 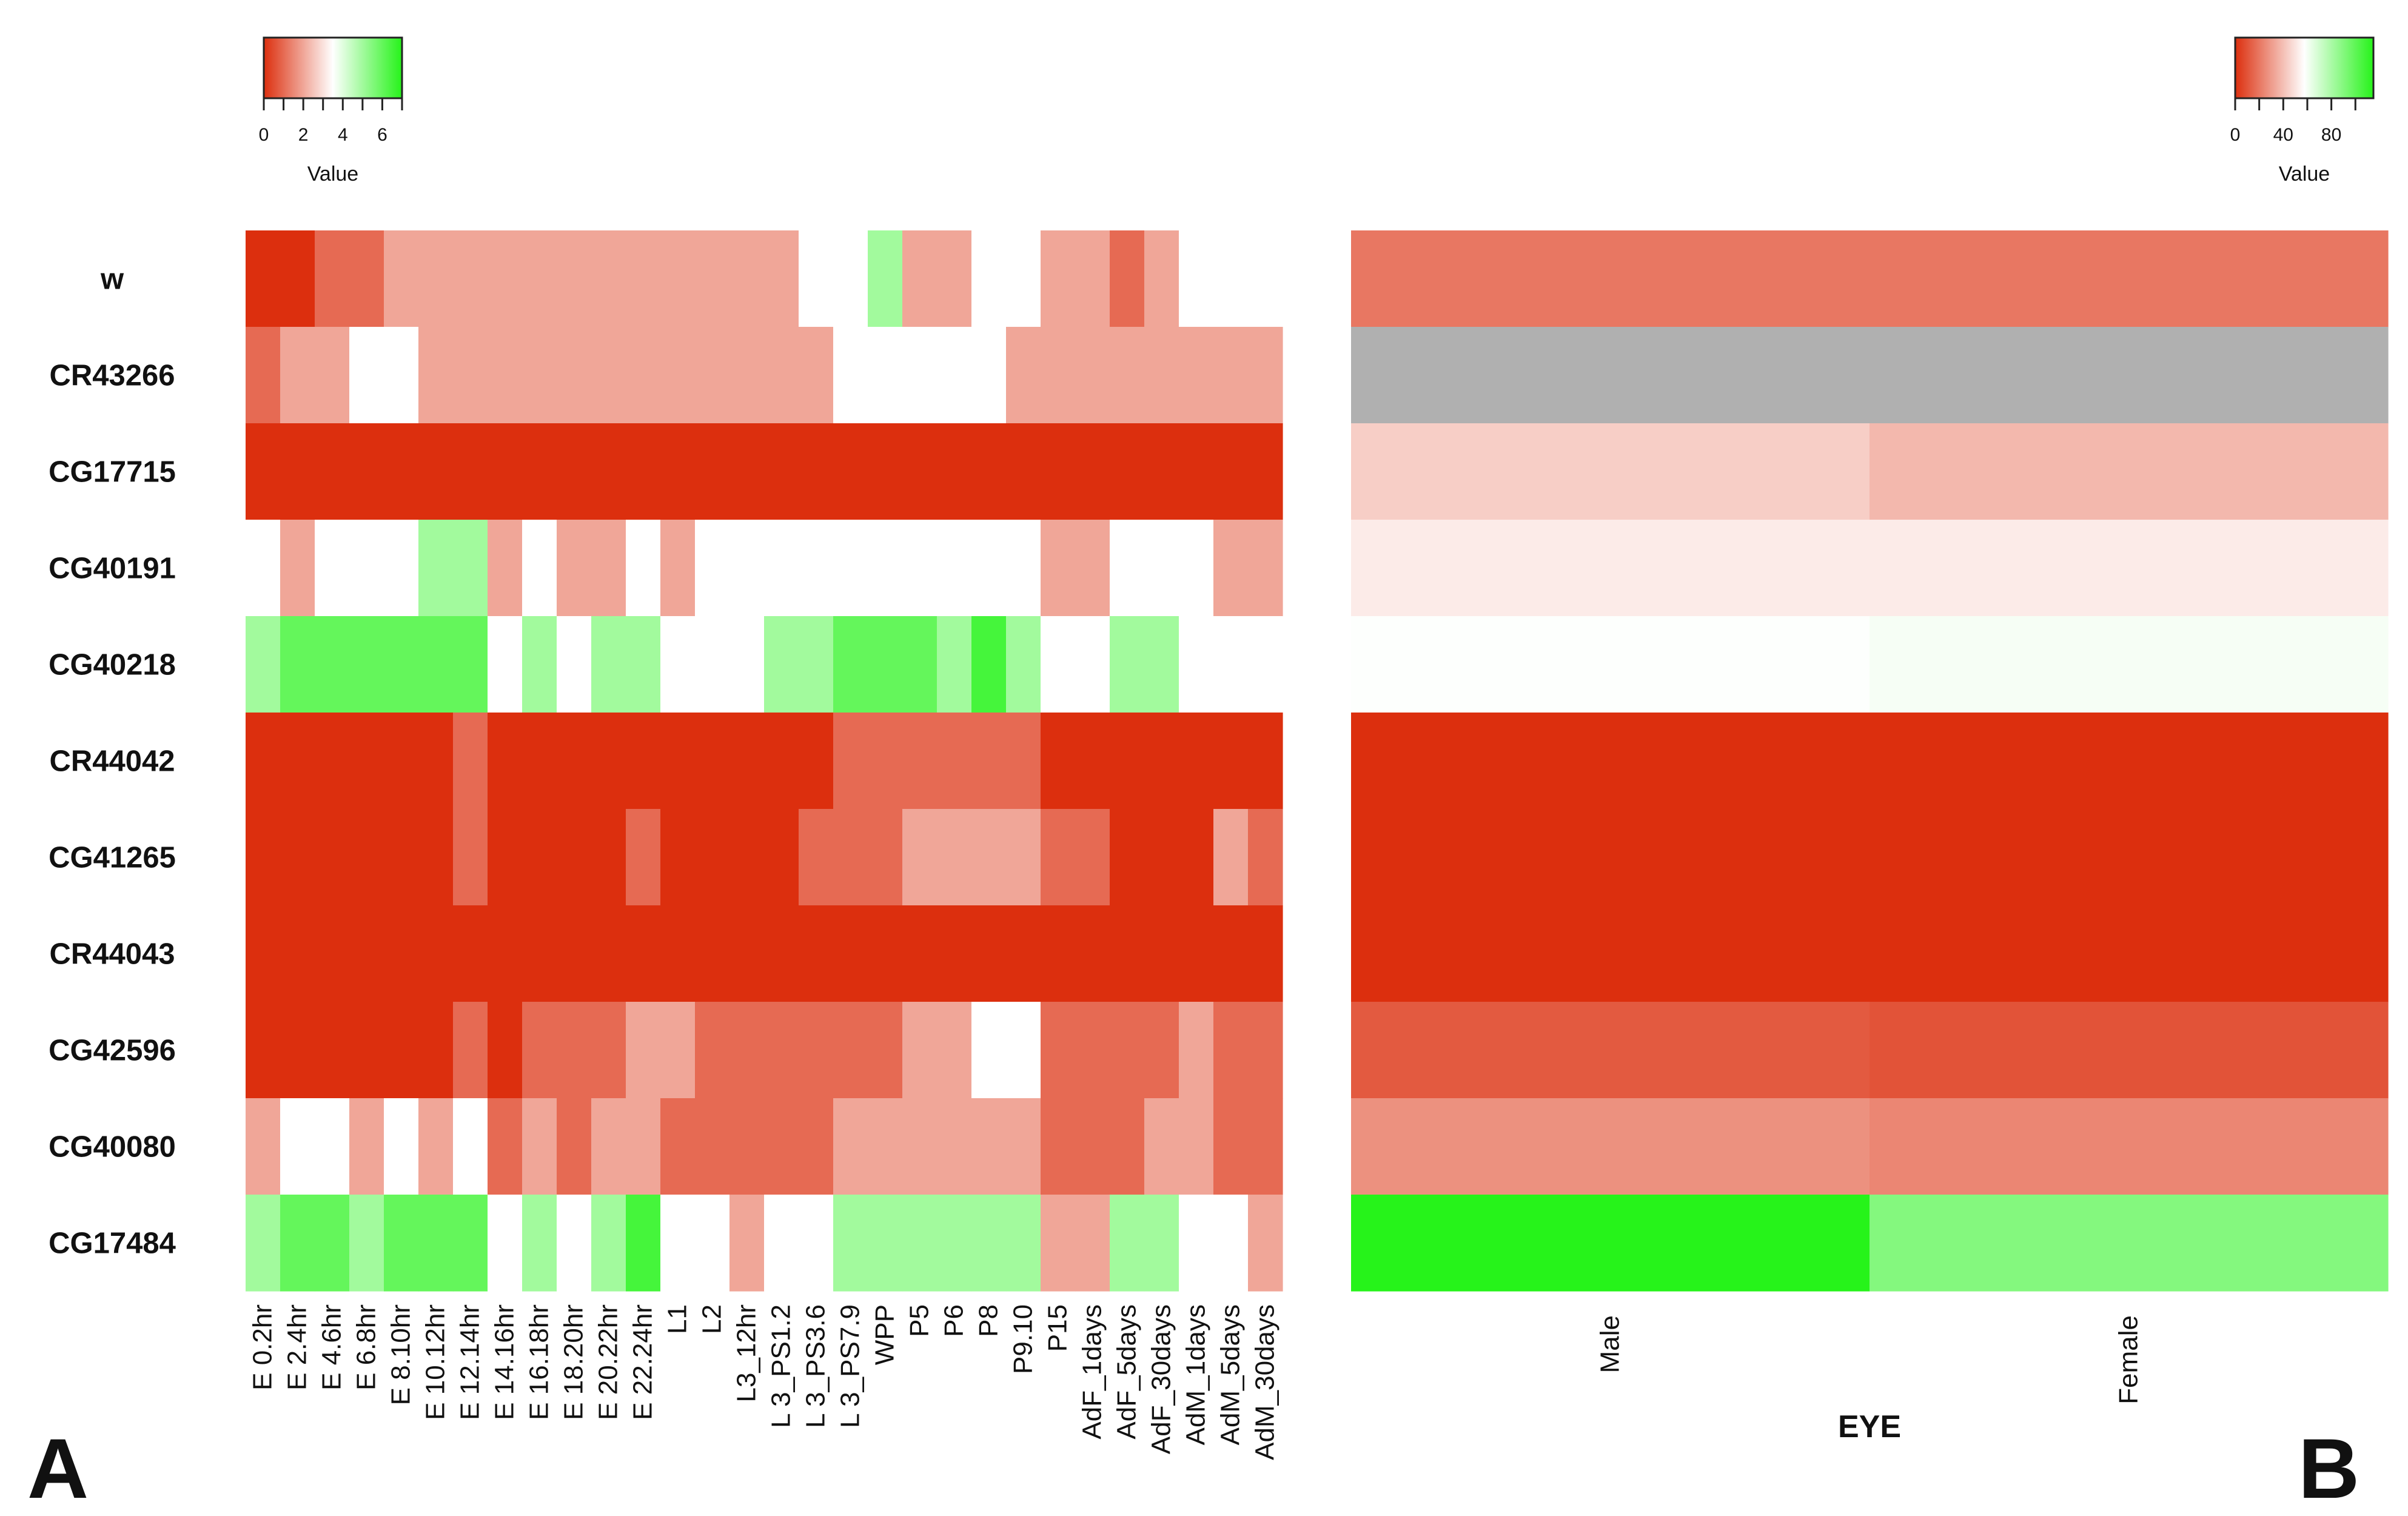 I want to click on color-key-b-bar, so click(x=2305, y=68).